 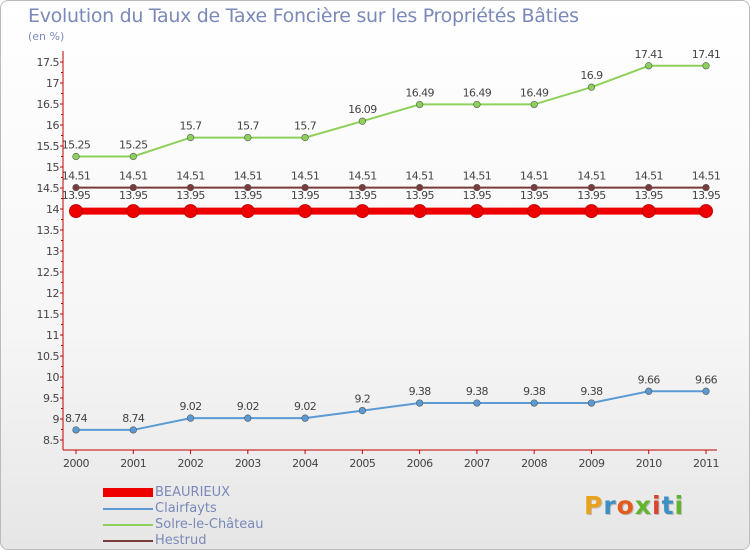 What do you see at coordinates (48, 188) in the screenshot?
I see `y-tick-label: 14.5` at bounding box center [48, 188].